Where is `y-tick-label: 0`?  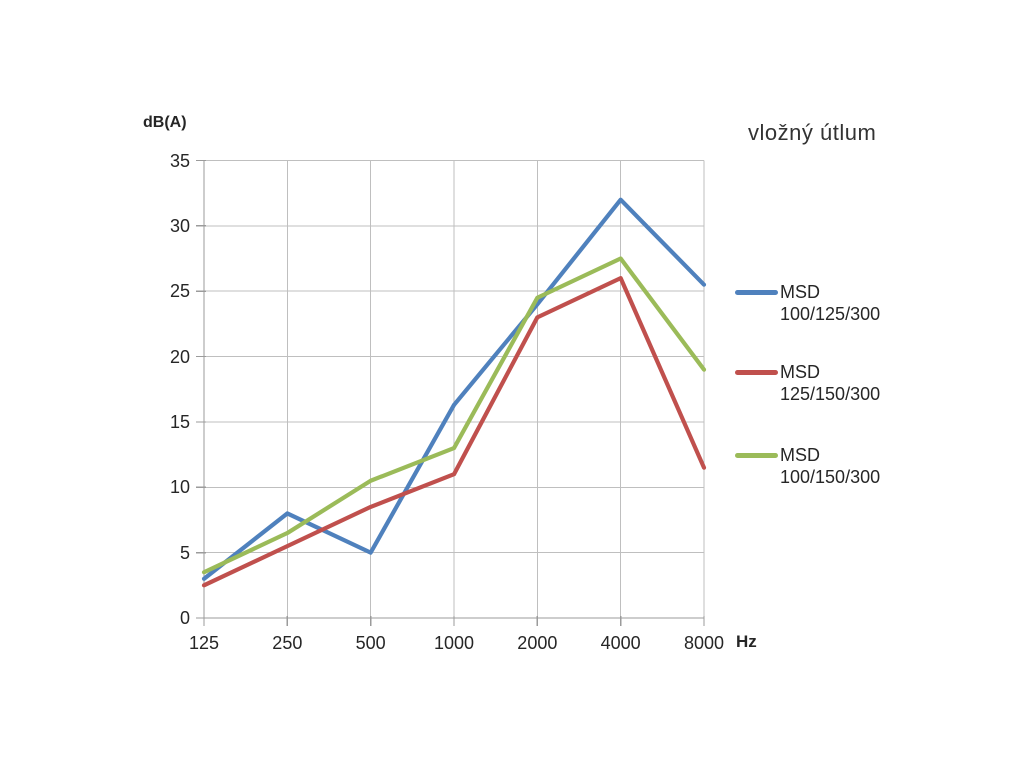
y-tick-label: 0 is located at coordinates (184, 618).